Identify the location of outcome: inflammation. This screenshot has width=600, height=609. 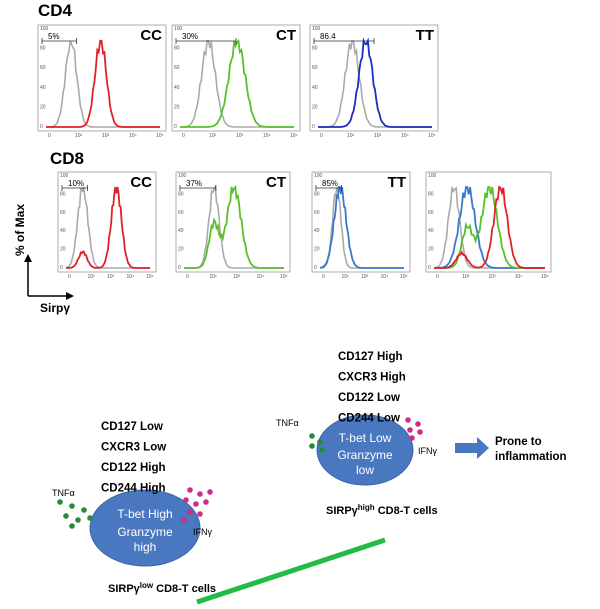
(531, 457).